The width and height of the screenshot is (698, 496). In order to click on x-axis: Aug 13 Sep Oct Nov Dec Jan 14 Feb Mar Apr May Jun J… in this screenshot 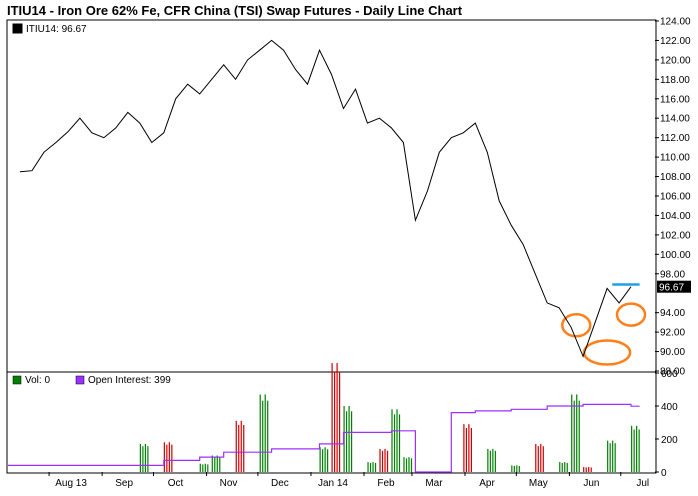, I will do `click(348, 480)`.